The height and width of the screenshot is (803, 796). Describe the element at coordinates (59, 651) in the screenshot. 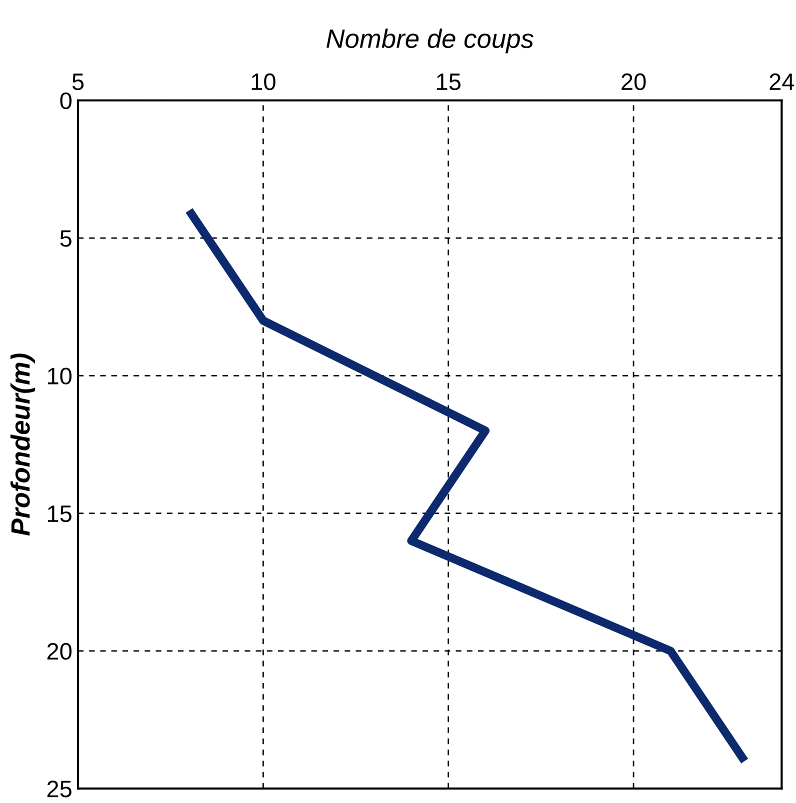

I see `y-tick-label: 20` at that location.